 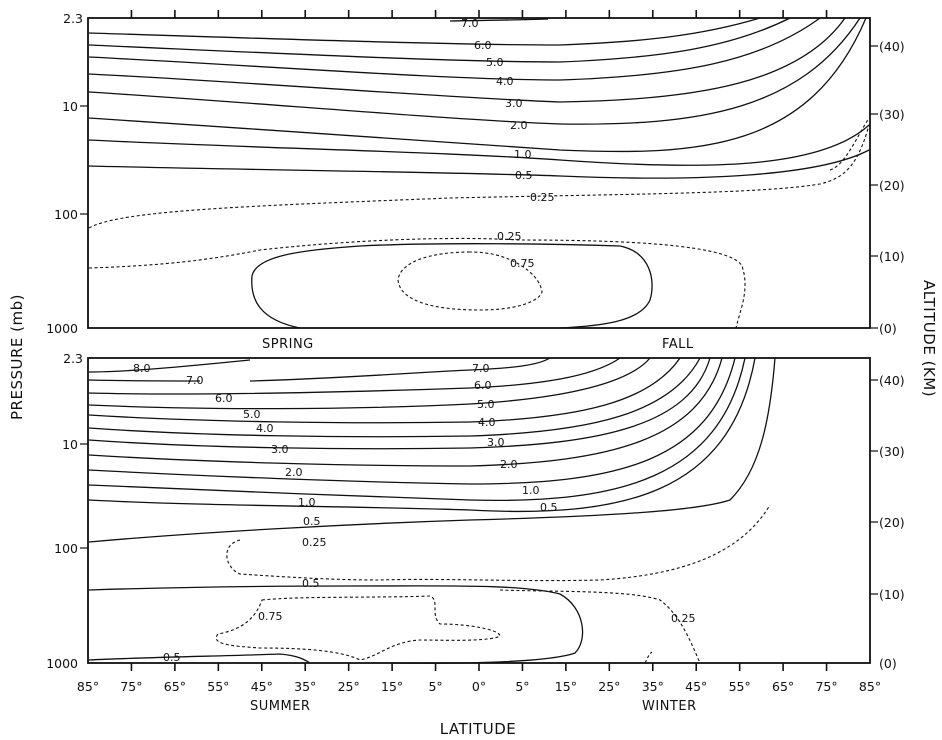 I want to click on season-label-spring: SPRING, so click(x=288, y=344).